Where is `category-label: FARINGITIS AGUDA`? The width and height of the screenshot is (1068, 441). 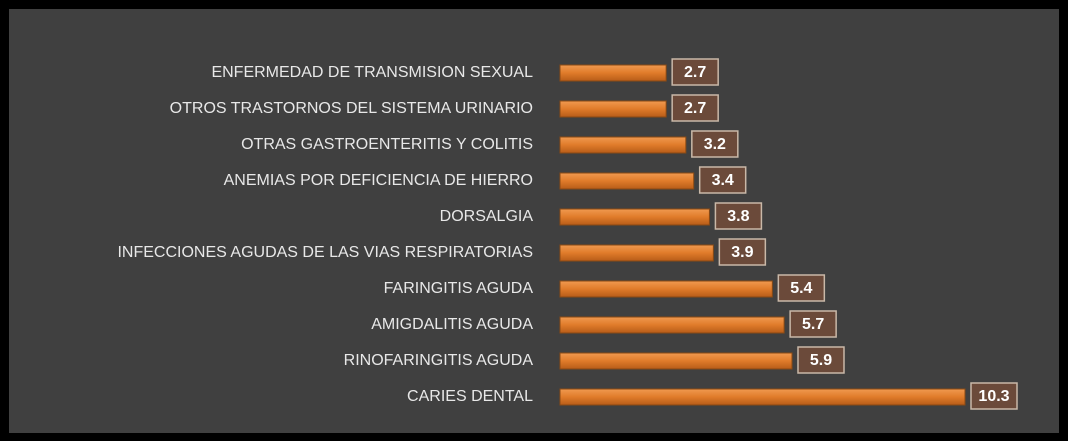
category-label: FARINGITIS AGUDA is located at coordinates (459, 288).